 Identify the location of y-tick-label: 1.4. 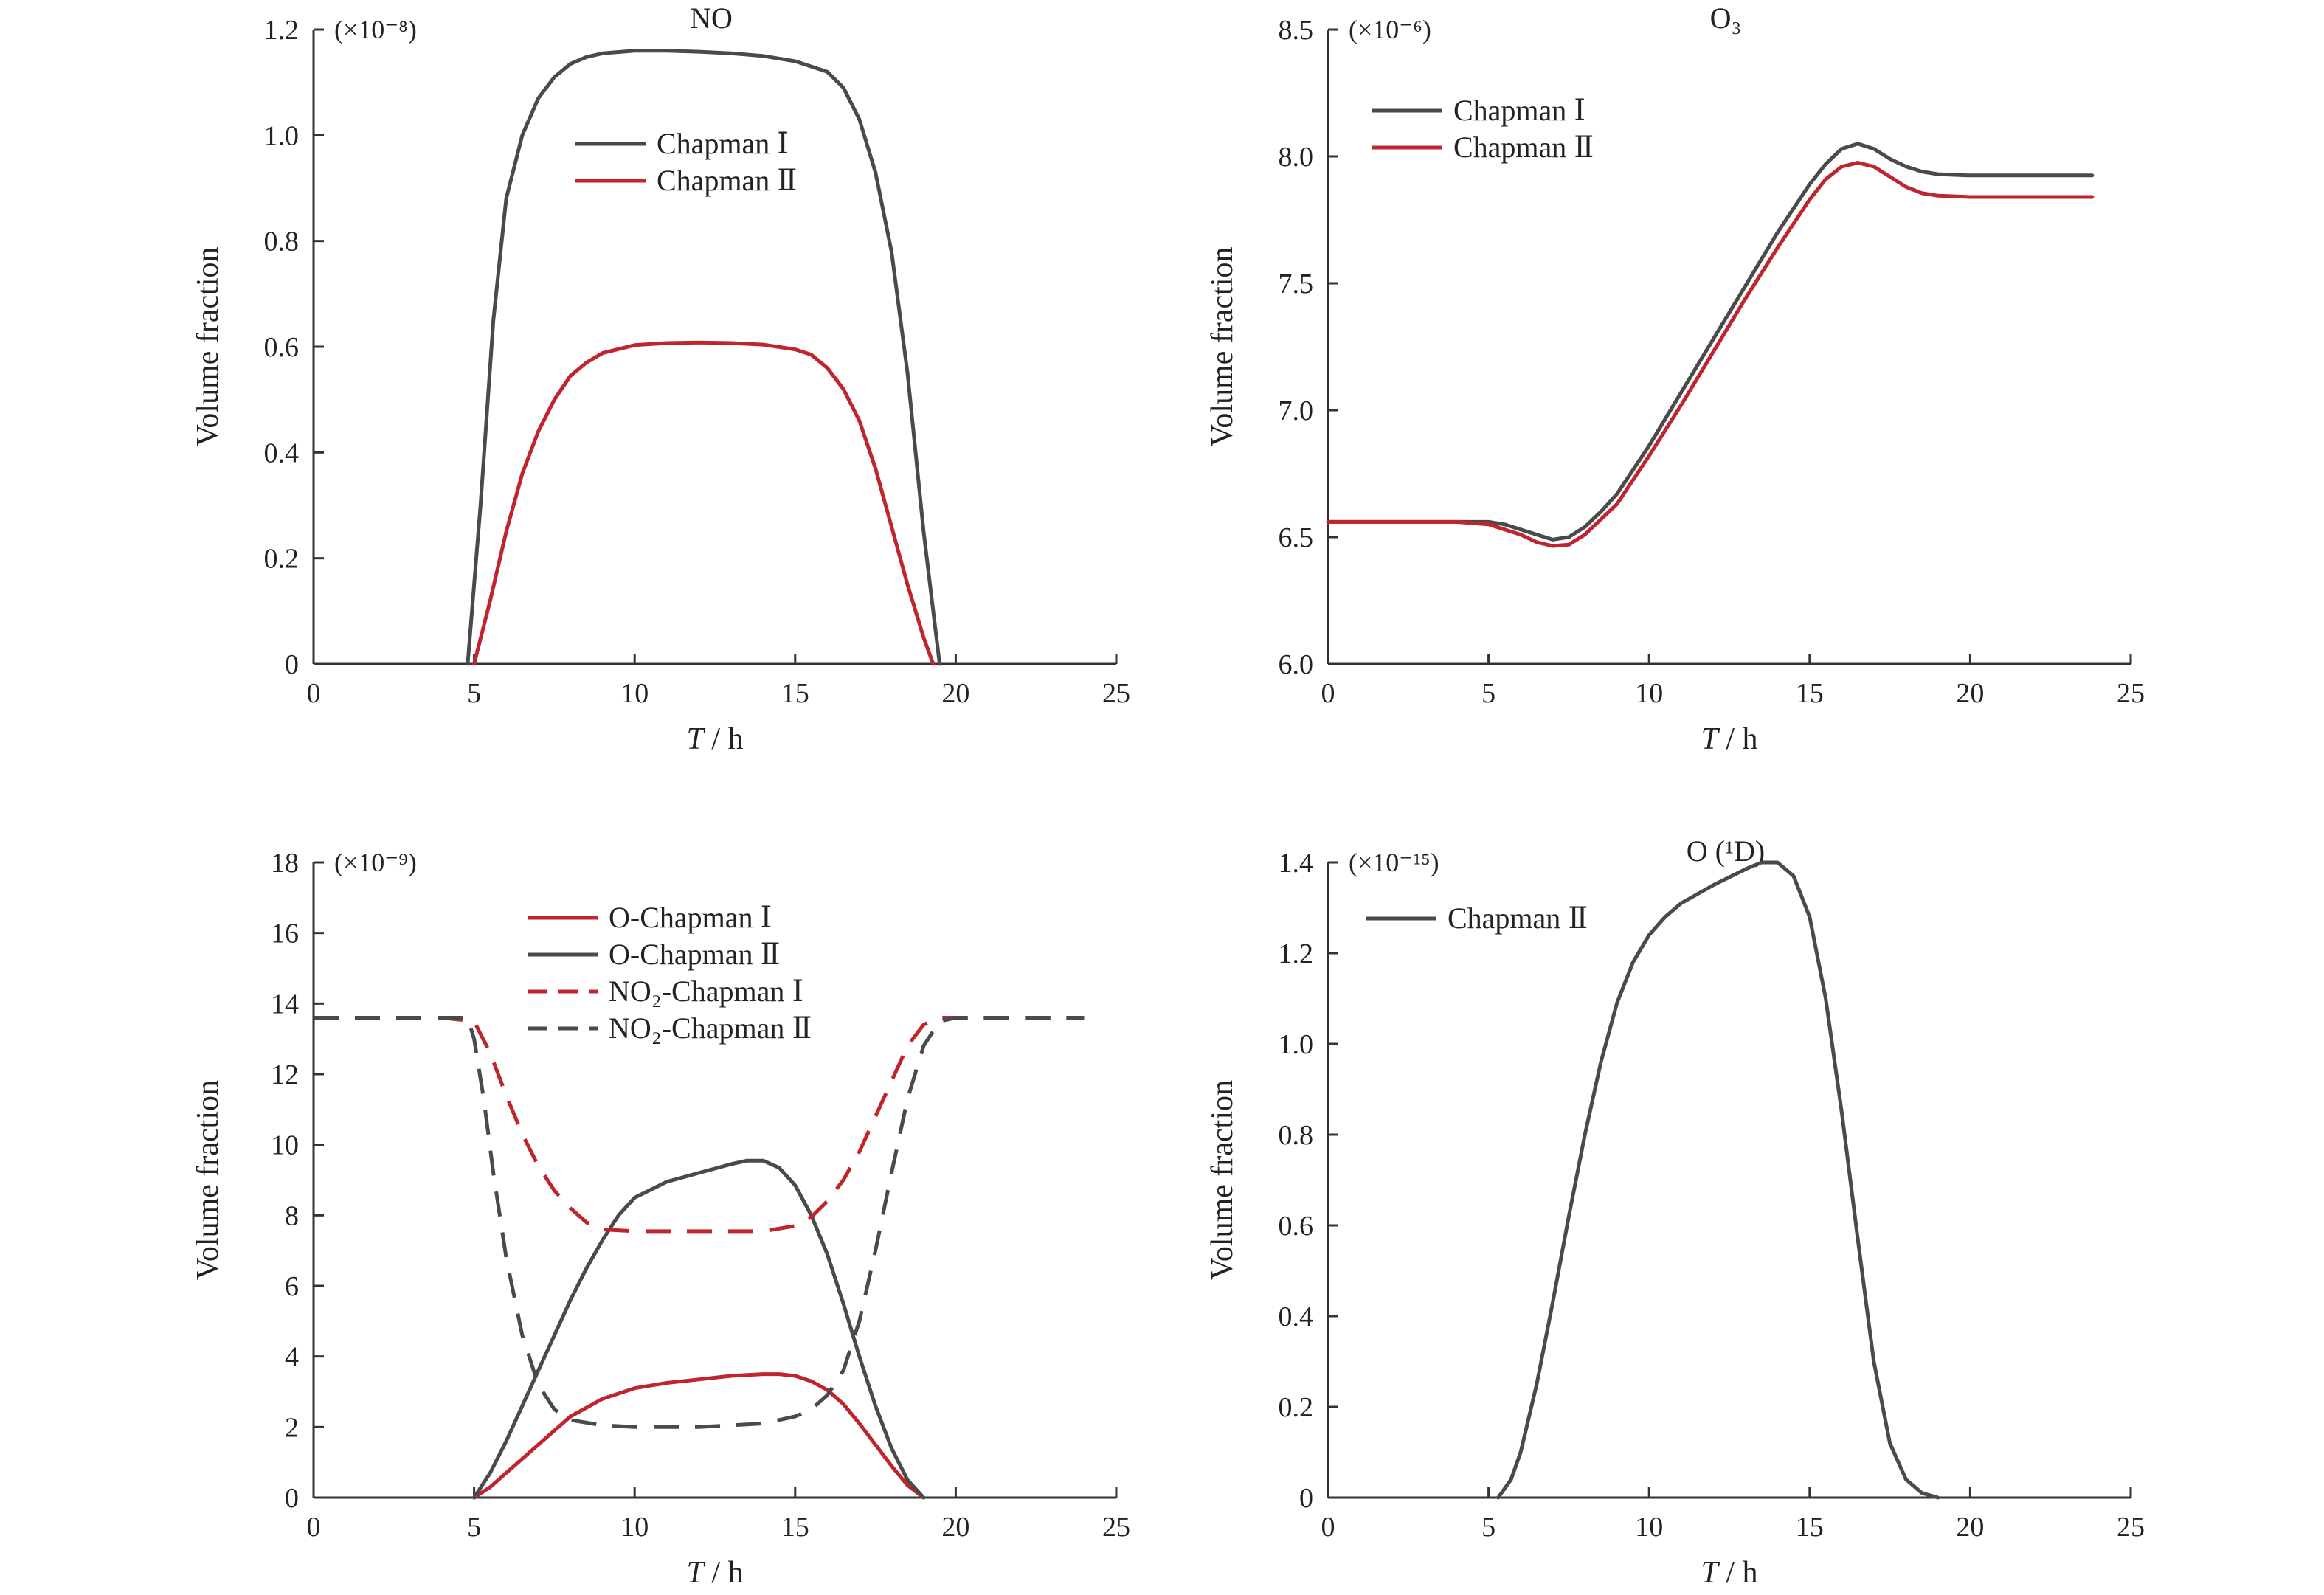
(1296, 863).